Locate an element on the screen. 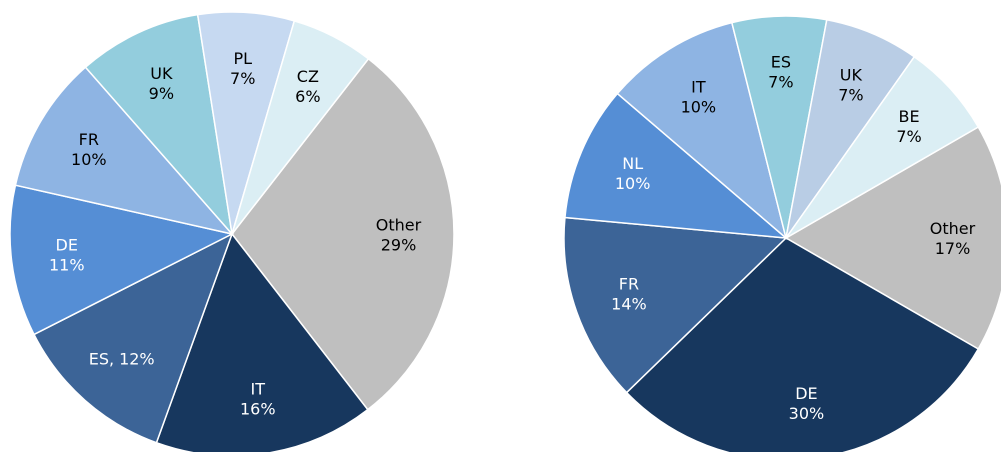 The image size is (1001, 452). slice-category: CZ is located at coordinates (308, 76).